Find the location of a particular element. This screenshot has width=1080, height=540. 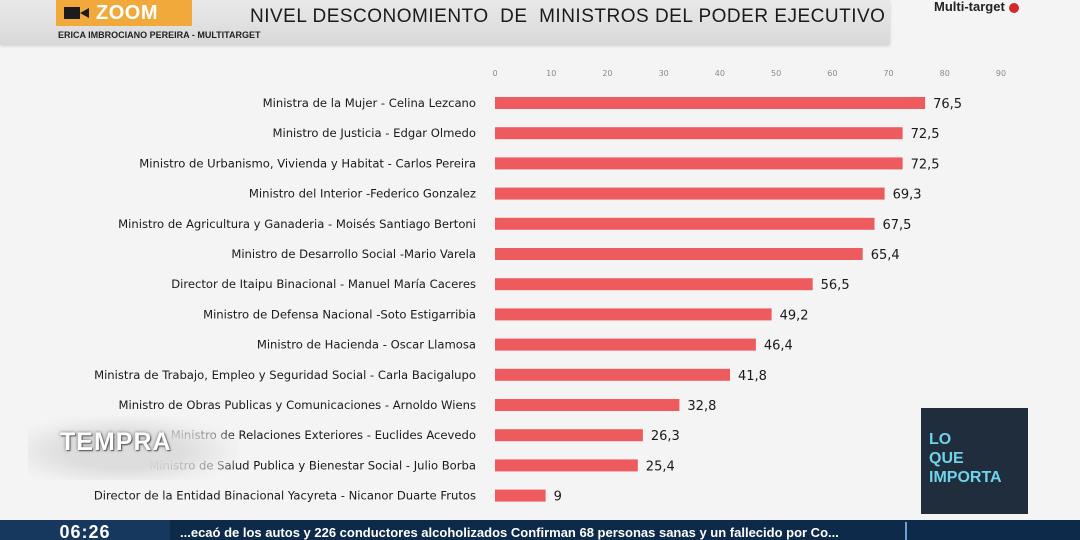

data-label: 41,8 is located at coordinates (752, 376).